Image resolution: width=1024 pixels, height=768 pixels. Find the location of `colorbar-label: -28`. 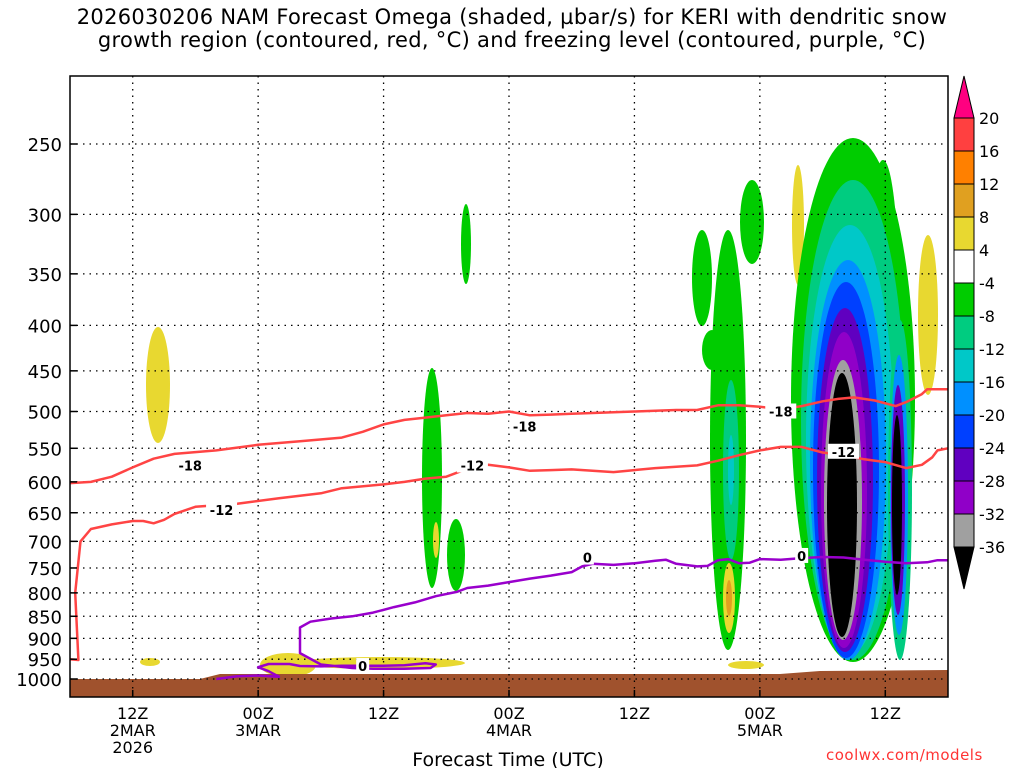

colorbar-label: -28 is located at coordinates (992, 481).